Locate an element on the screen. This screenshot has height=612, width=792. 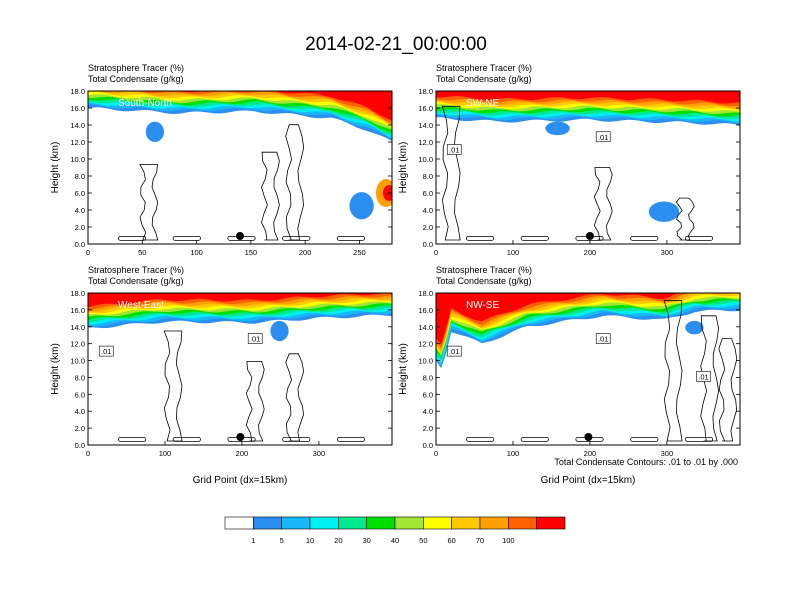
subtitle-tracer: Stratosphere Tracer (%) is located at coordinates (484, 270).